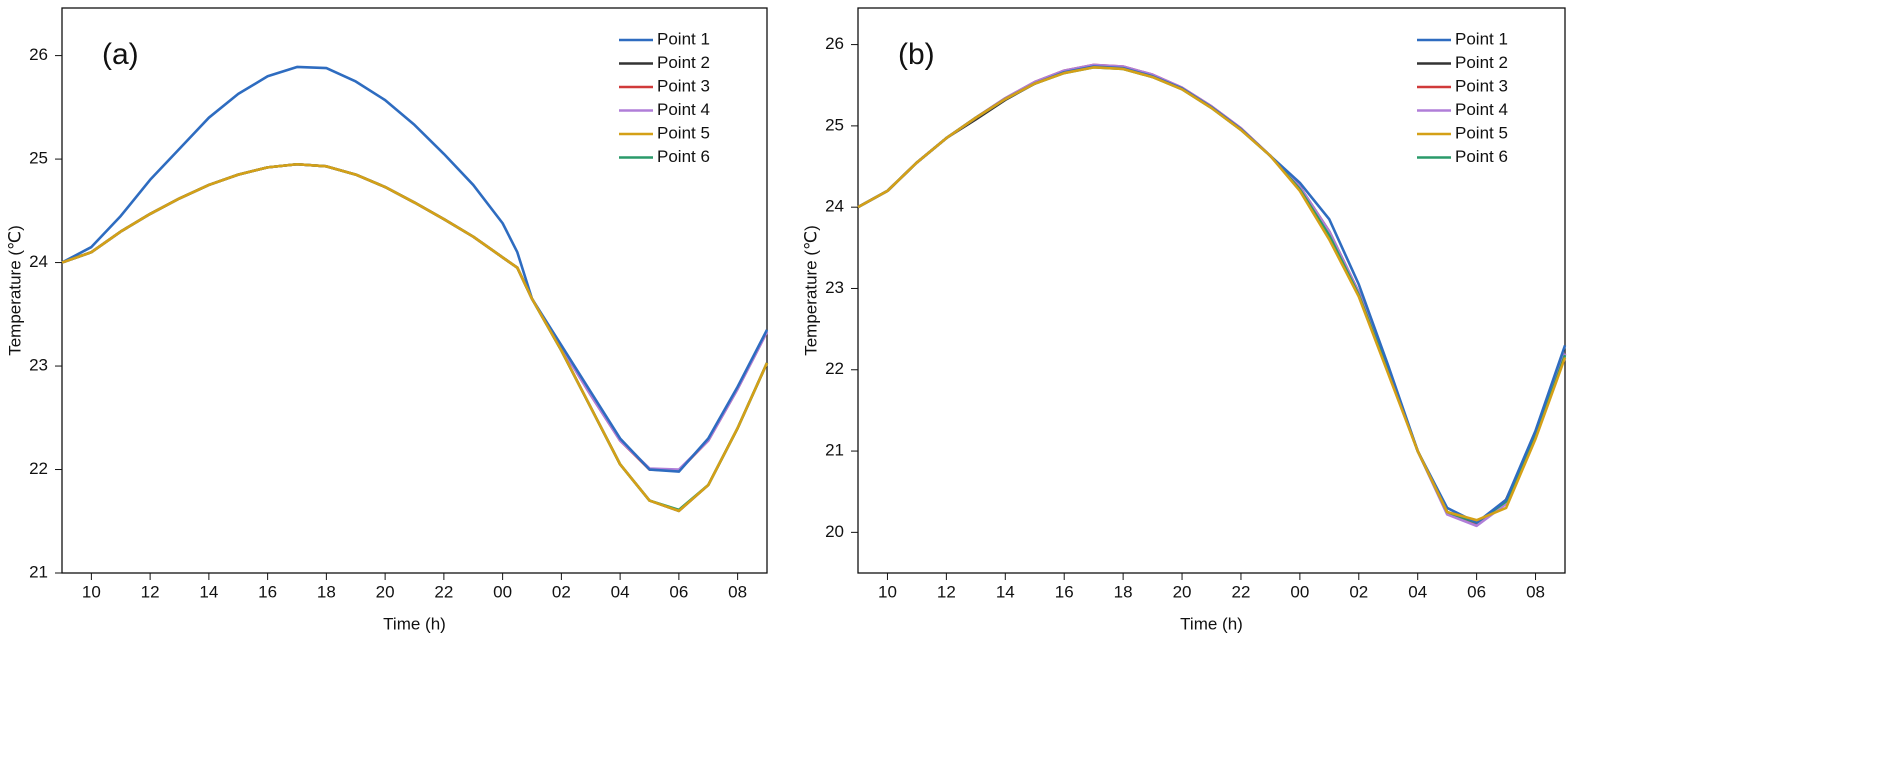 Image resolution: width=1900 pixels, height=775 pixels. What do you see at coordinates (916, 54) in the screenshot?
I see `panel-annotation: (b)` at bounding box center [916, 54].